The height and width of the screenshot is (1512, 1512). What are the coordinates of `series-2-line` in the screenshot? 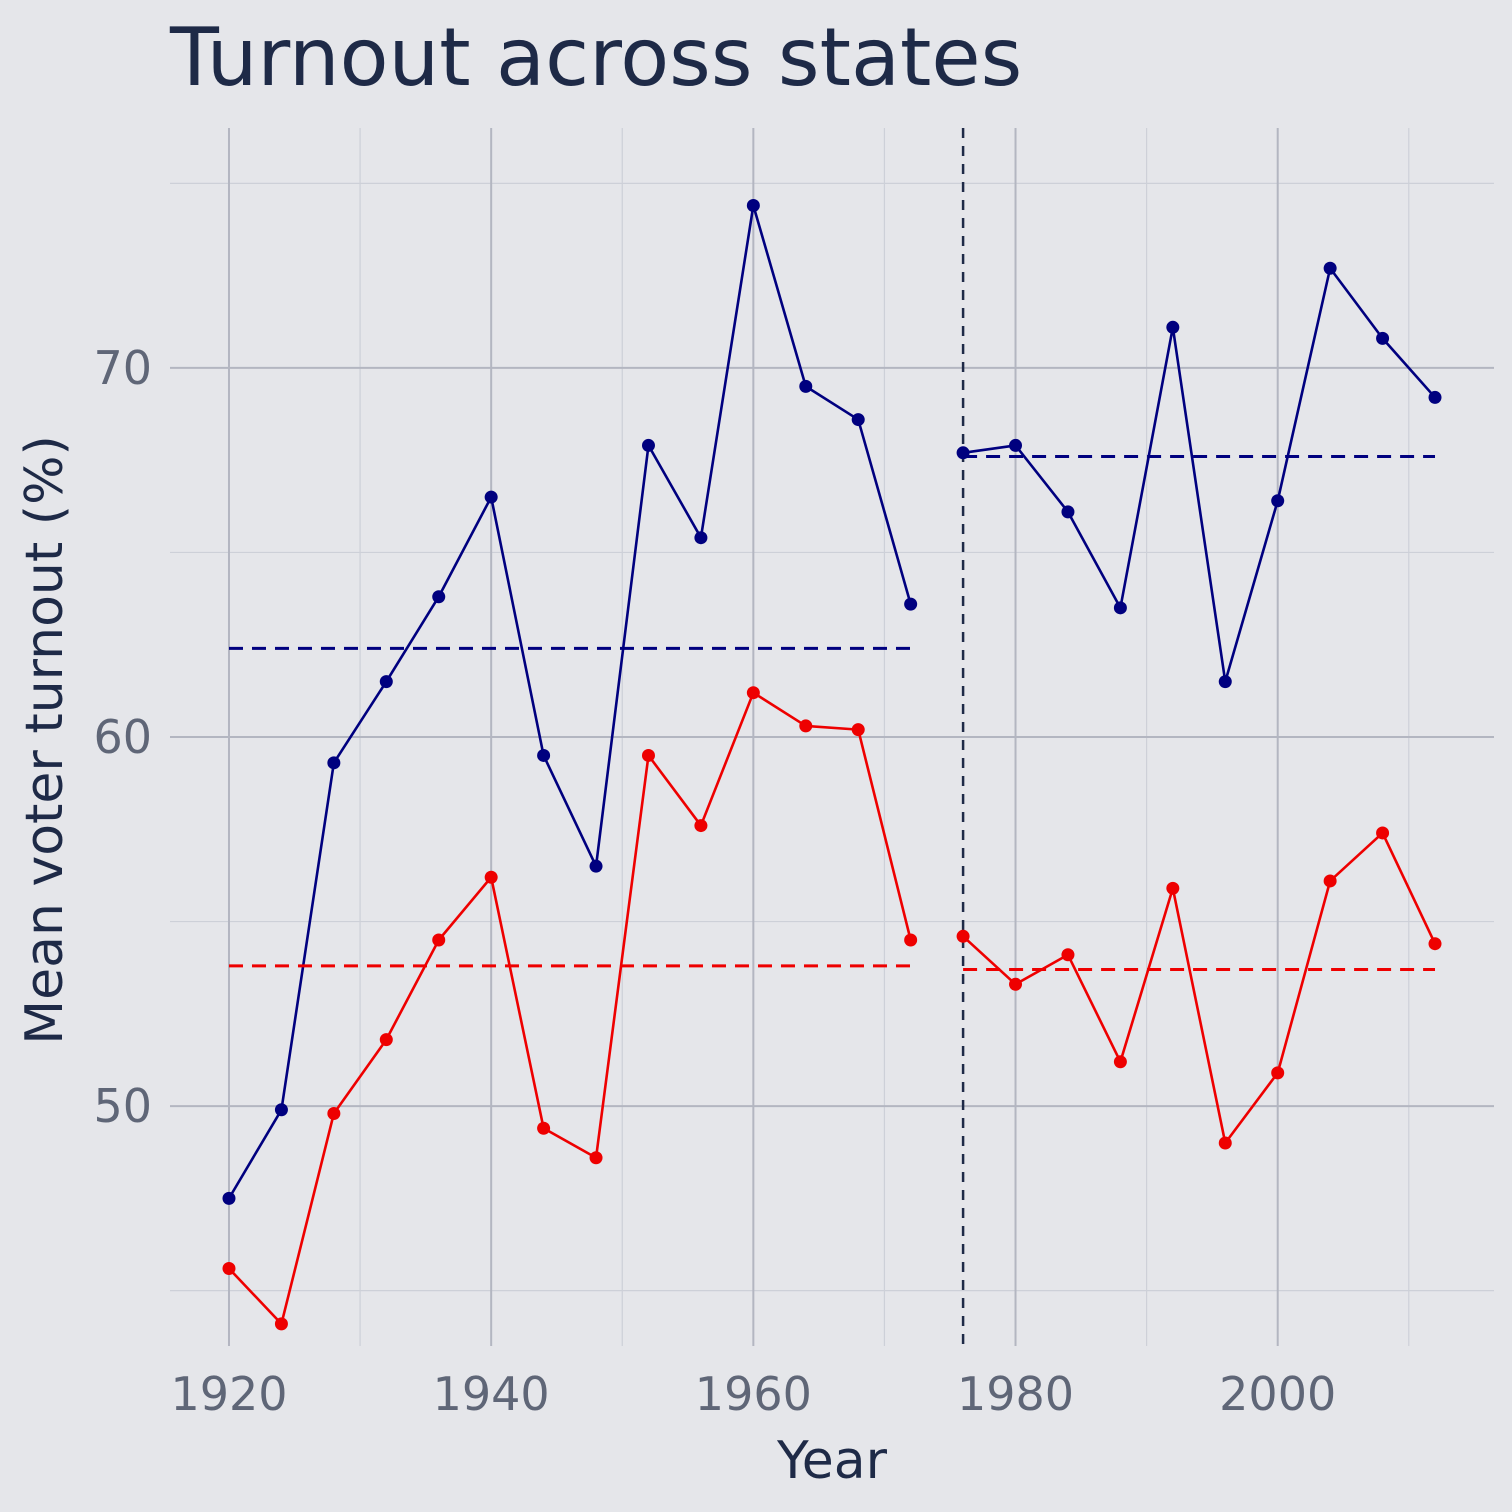 It's located at (1199, 988).